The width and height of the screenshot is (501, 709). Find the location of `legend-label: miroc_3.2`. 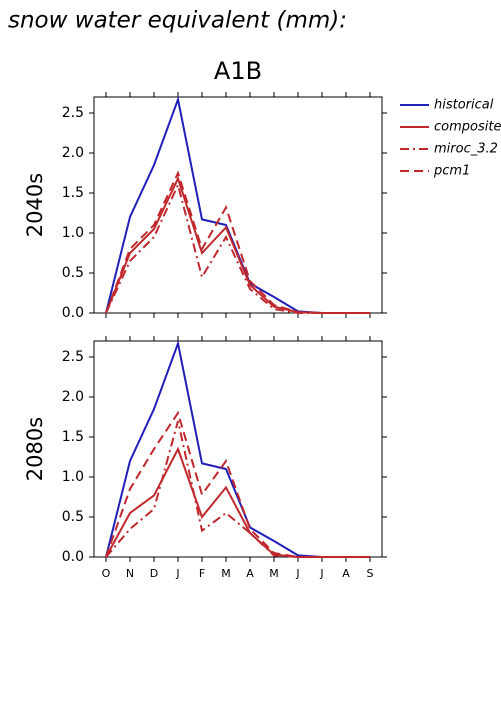

legend-label: miroc_3.2 is located at coordinates (466, 149).